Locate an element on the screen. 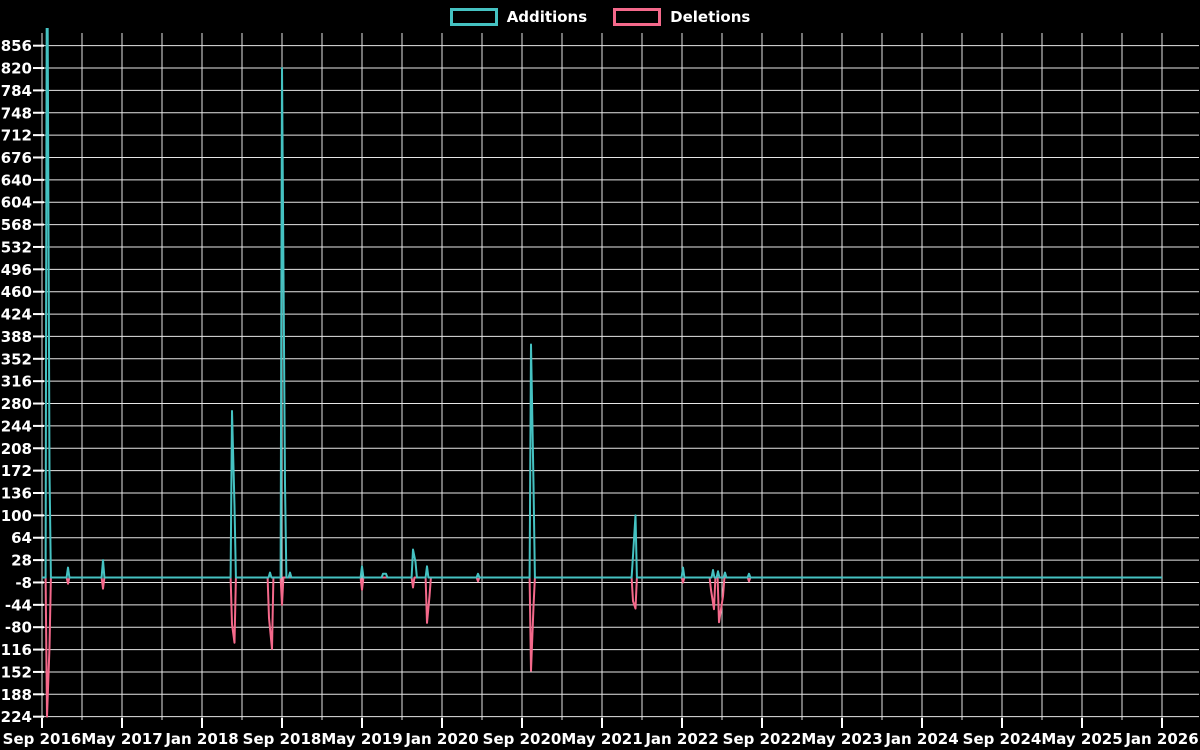 The width and height of the screenshot is (1200, 750). legend-label-deletions: Deletions is located at coordinates (710, 17).